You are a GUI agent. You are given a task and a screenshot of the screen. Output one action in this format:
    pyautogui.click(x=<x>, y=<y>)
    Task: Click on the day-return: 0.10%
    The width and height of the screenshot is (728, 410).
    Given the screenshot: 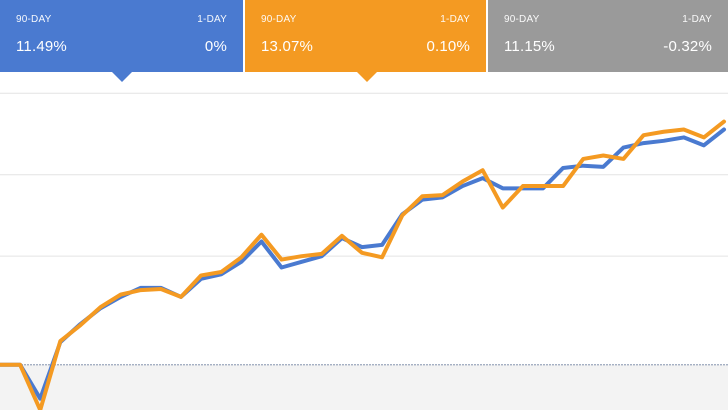 What is the action you would take?
    pyautogui.click(x=448, y=46)
    